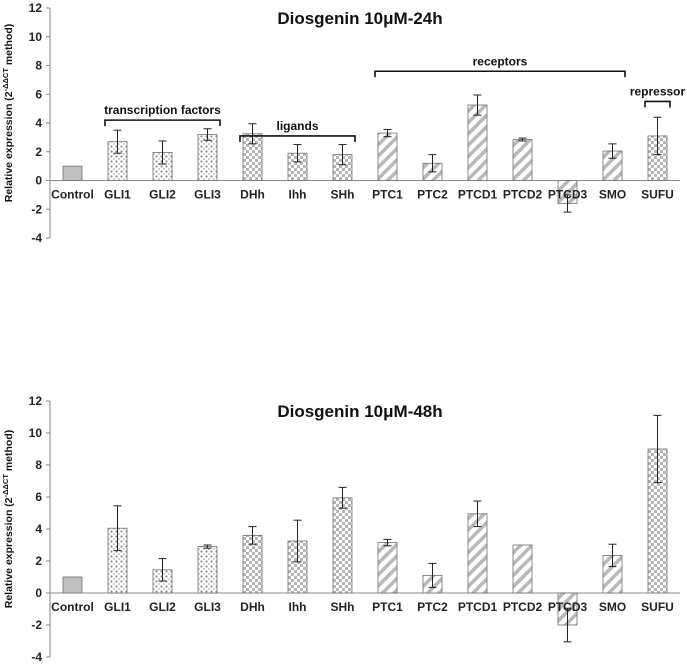  I want to click on group-label: receptors, so click(500, 61).